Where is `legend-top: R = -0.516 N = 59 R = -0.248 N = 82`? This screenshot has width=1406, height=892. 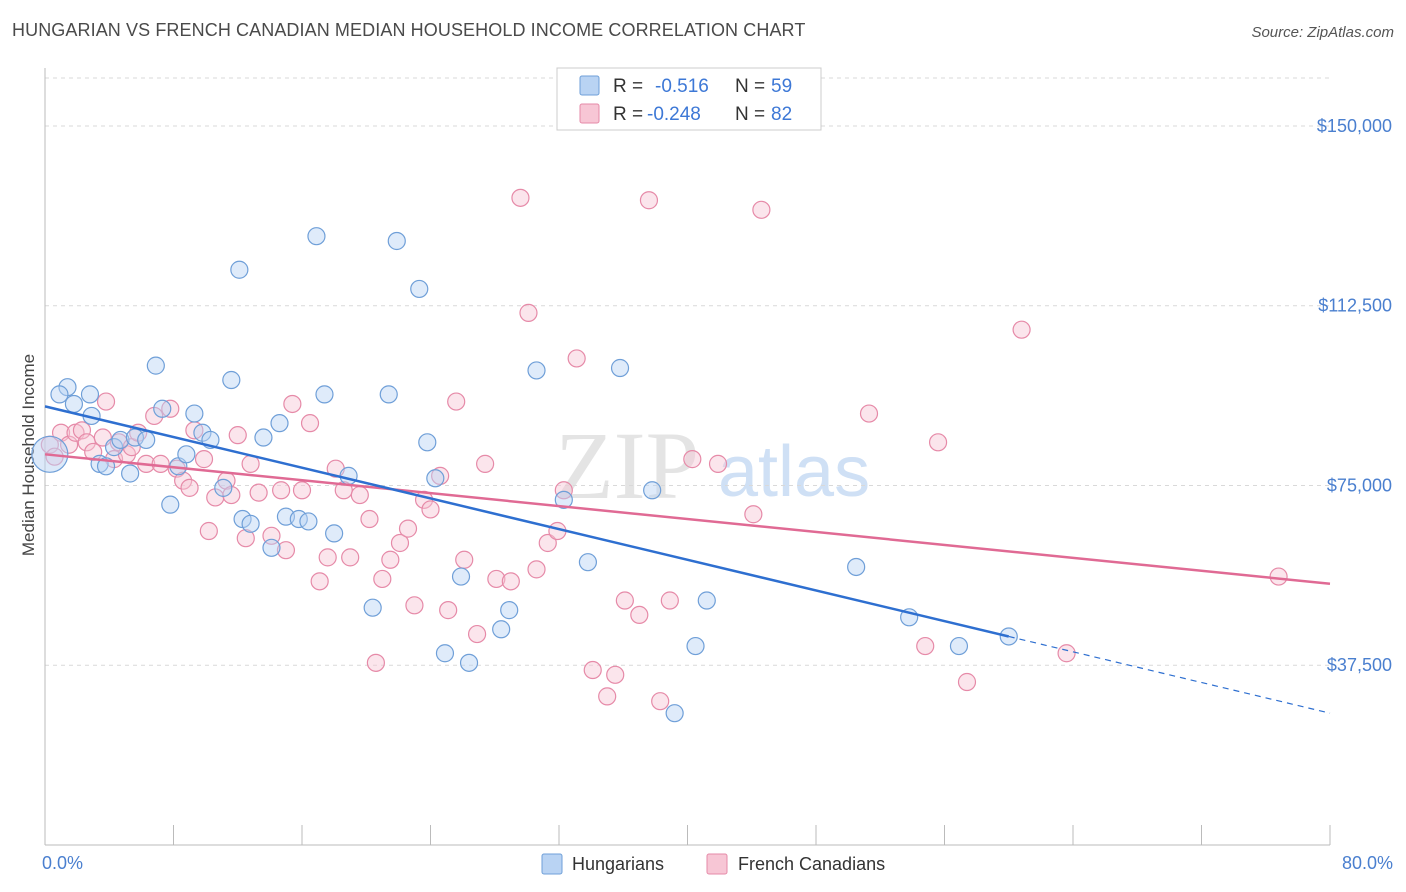 legend-top: R = -0.516 N = 59 R = -0.248 N = 82 is located at coordinates (689, 99).